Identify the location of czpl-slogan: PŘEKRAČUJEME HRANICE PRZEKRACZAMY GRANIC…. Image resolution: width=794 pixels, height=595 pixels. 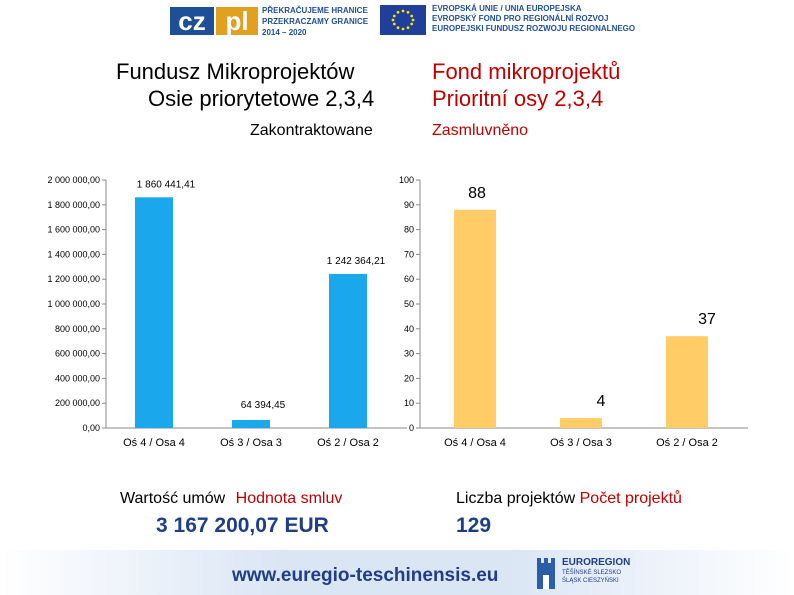
(315, 21).